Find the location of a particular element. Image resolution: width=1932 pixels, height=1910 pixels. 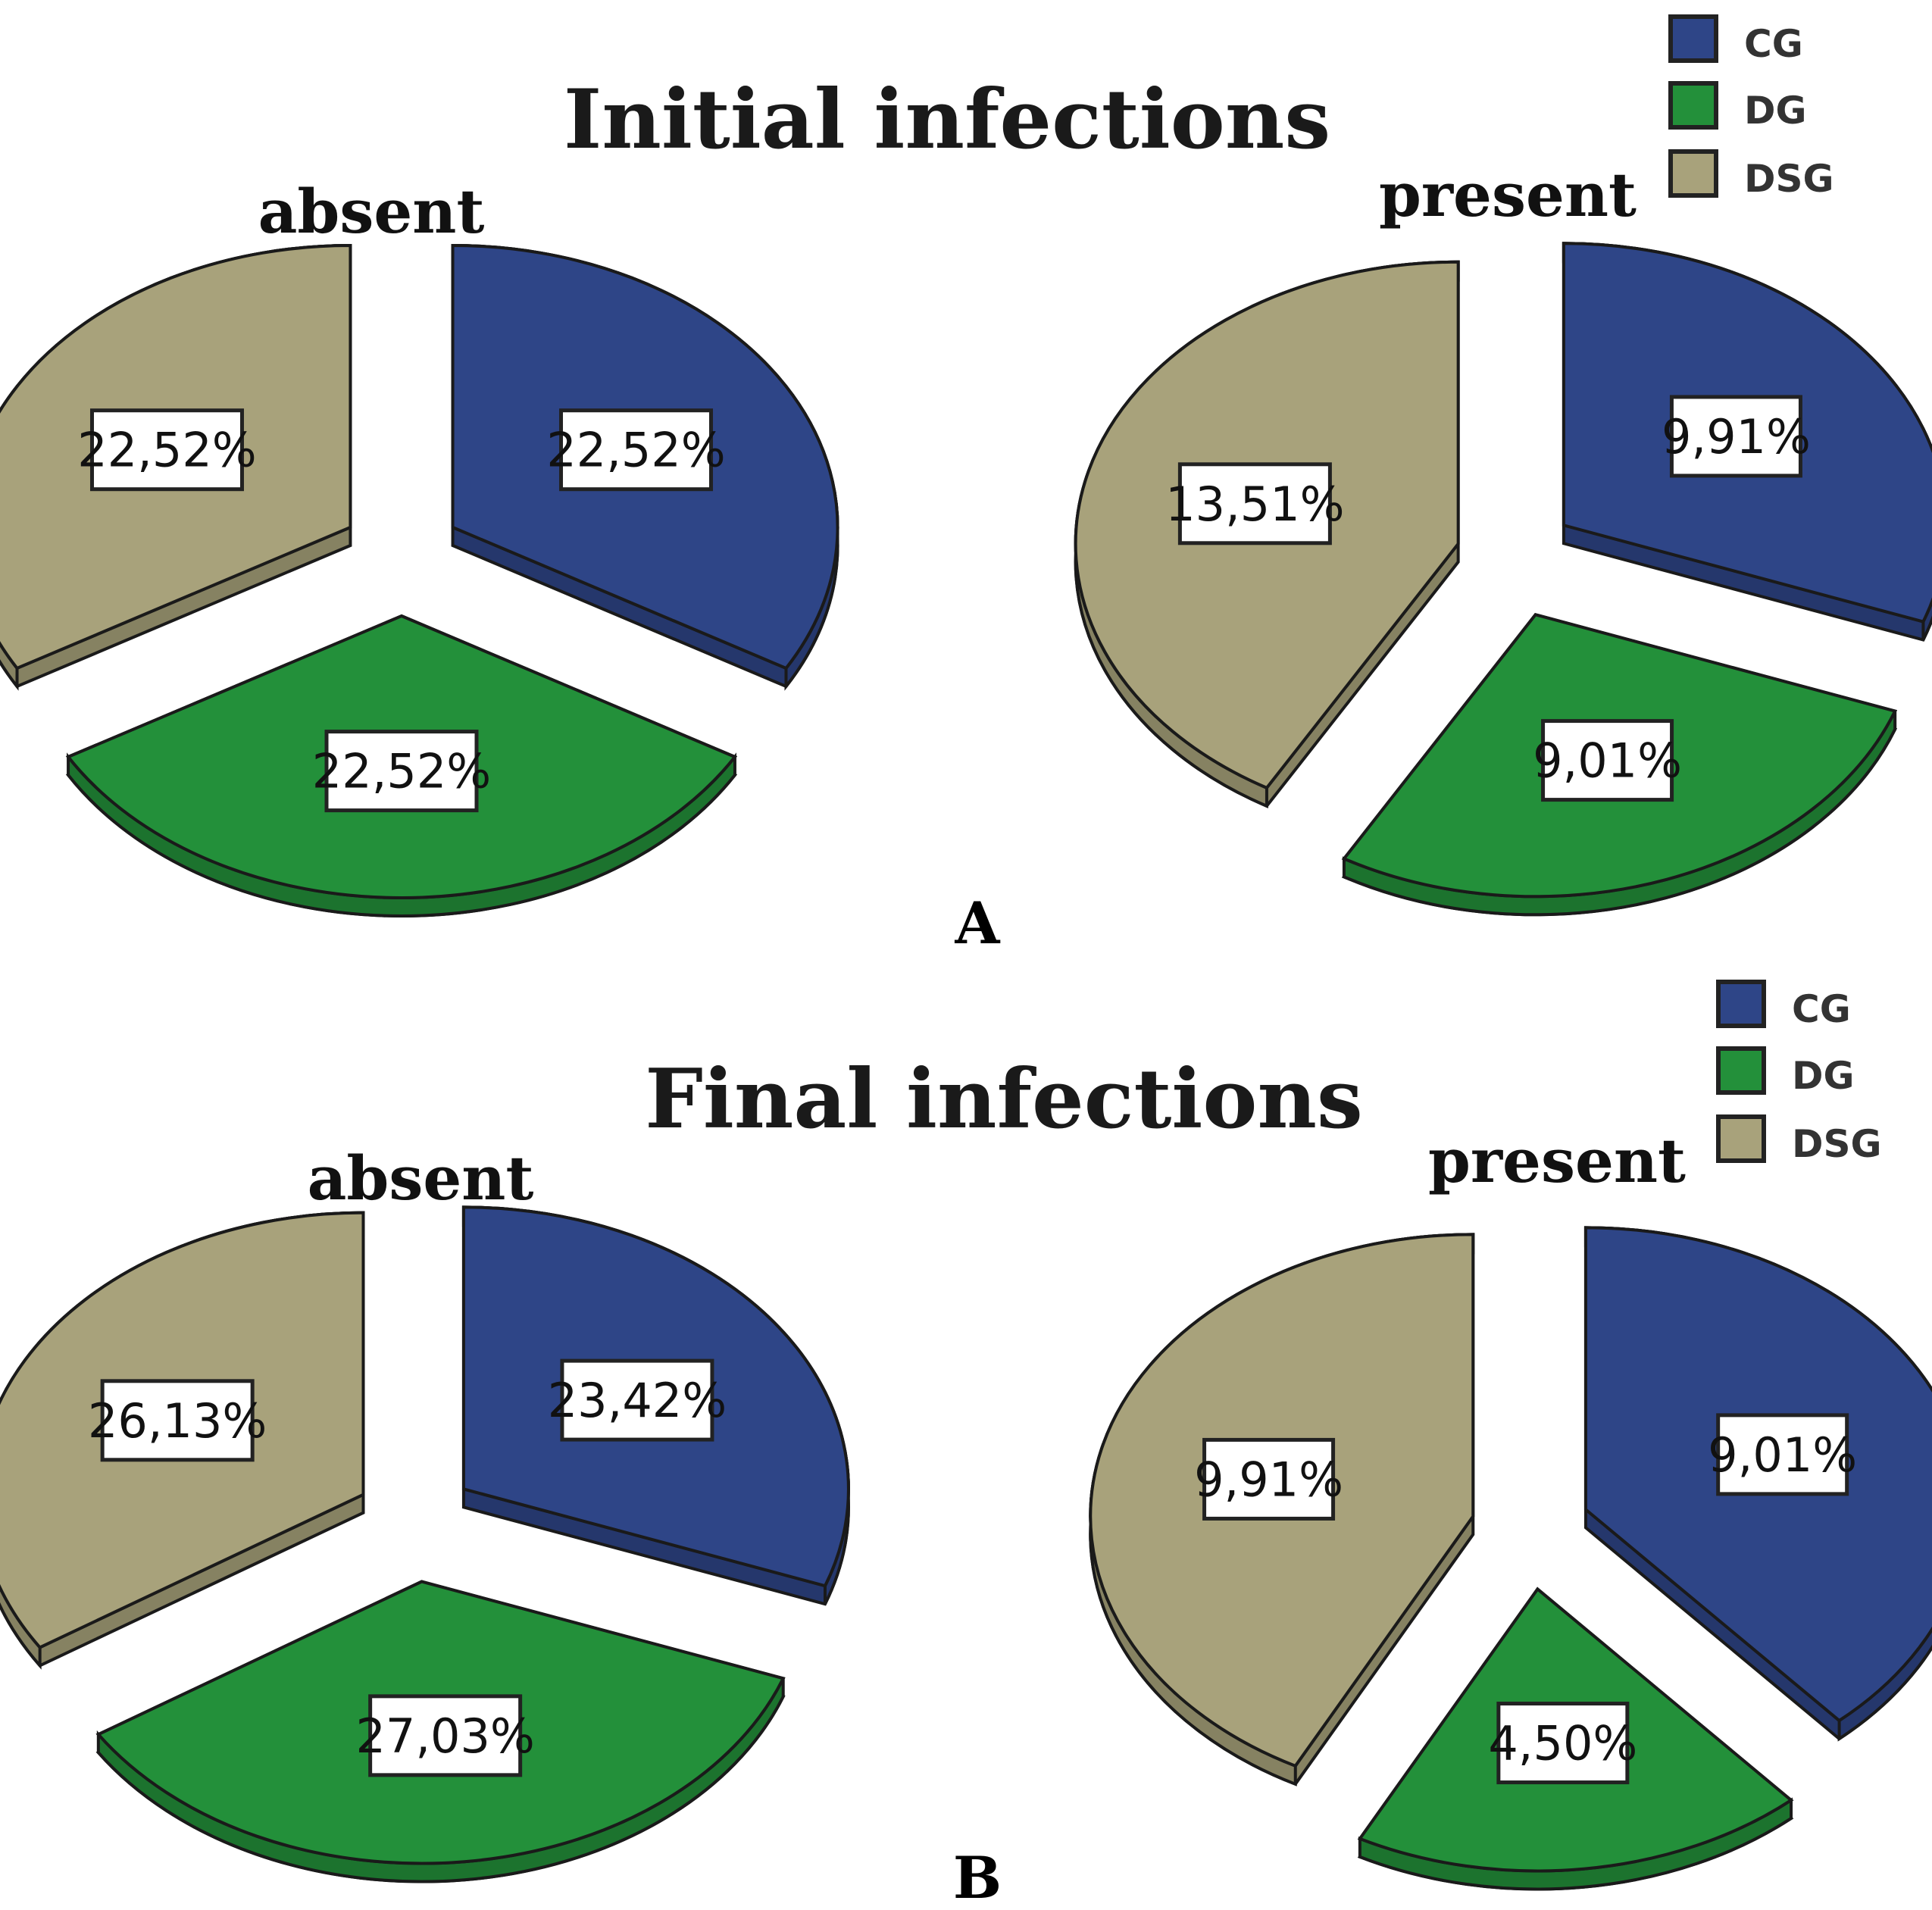

slice-present-cg-label: 9,91% is located at coordinates (1737, 437).